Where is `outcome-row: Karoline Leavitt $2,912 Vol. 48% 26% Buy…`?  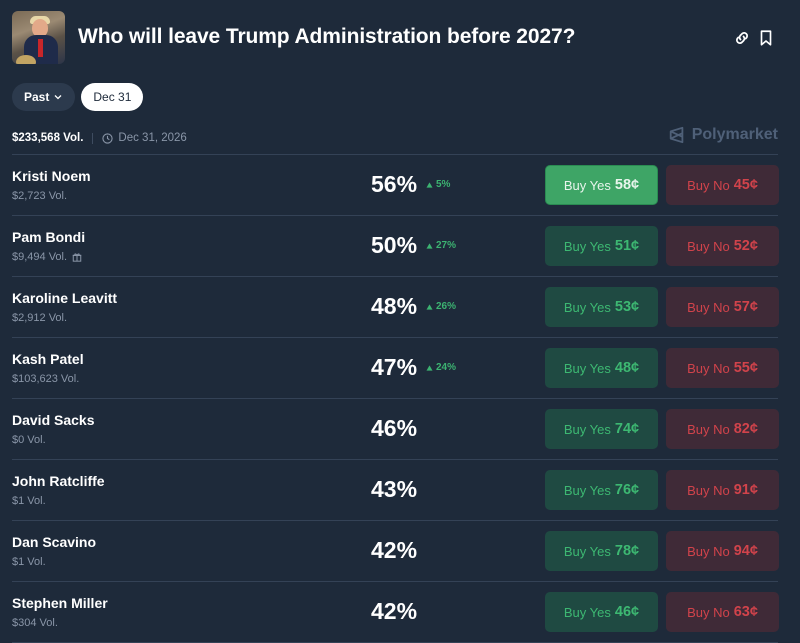 outcome-row: Karoline Leavitt $2,912 Vol. 48% 26% Buy… is located at coordinates (395, 306).